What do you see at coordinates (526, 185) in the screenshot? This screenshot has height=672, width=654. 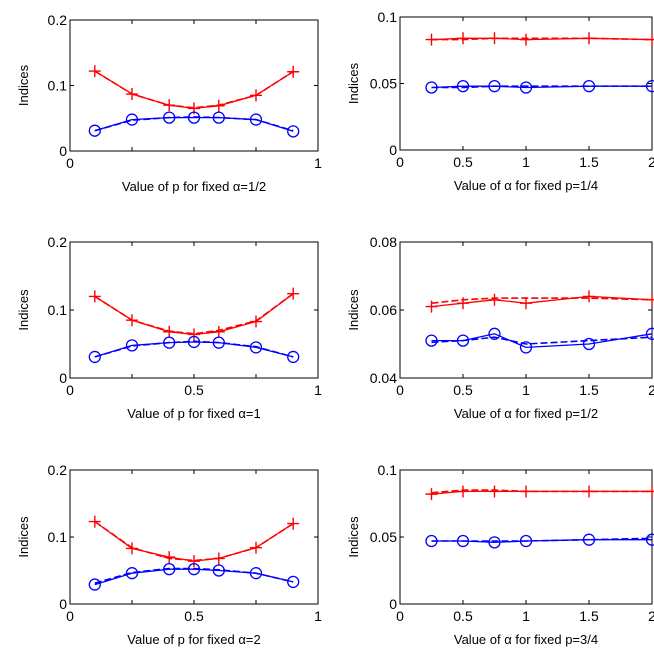 I see `x-axis-label: Value of α for fixed p=1/4` at bounding box center [526, 185].